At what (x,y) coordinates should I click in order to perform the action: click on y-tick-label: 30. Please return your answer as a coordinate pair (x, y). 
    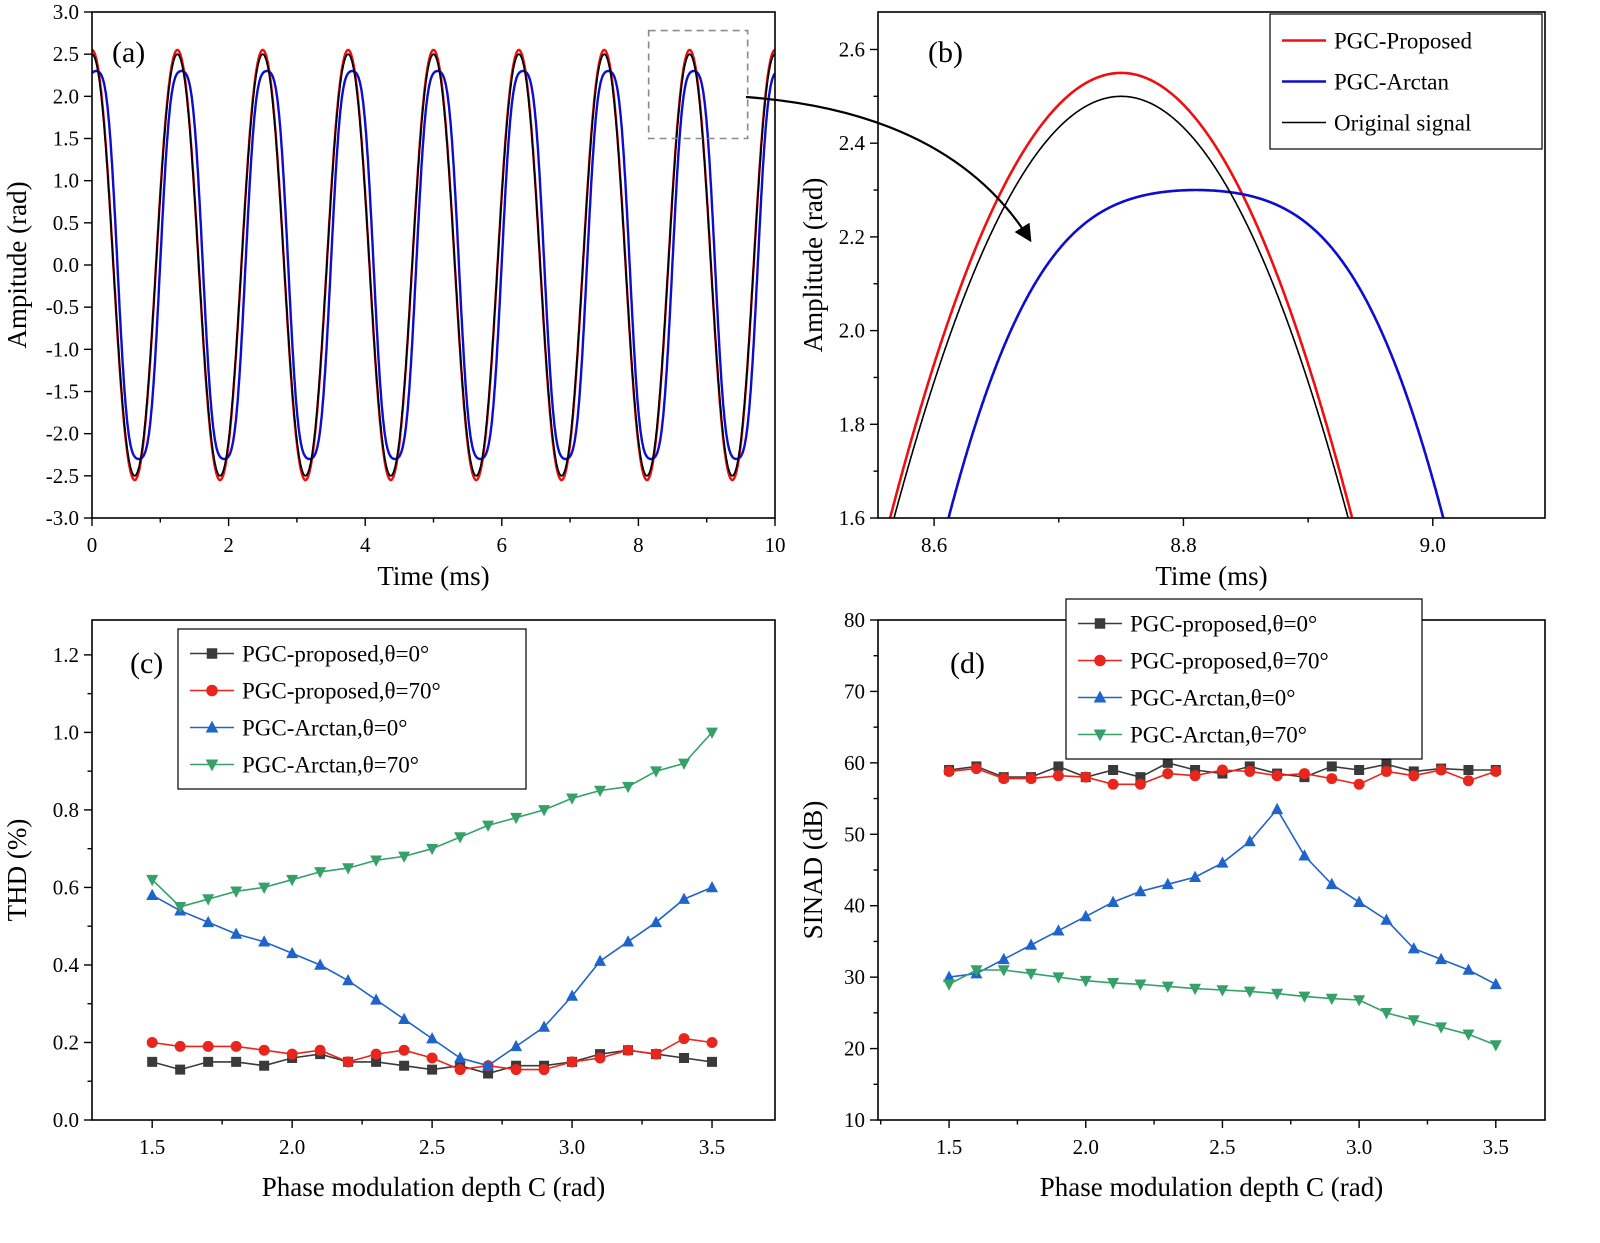
    Looking at the image, I should click on (854, 977).